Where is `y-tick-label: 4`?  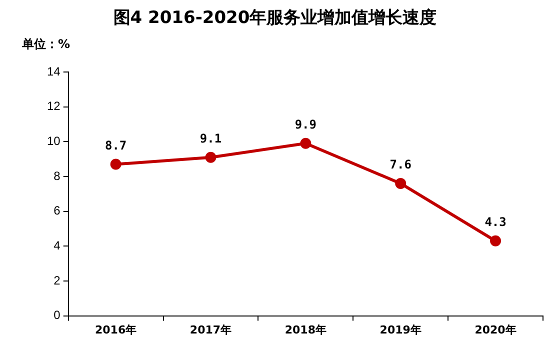 y-tick-label: 4 is located at coordinates (57, 245).